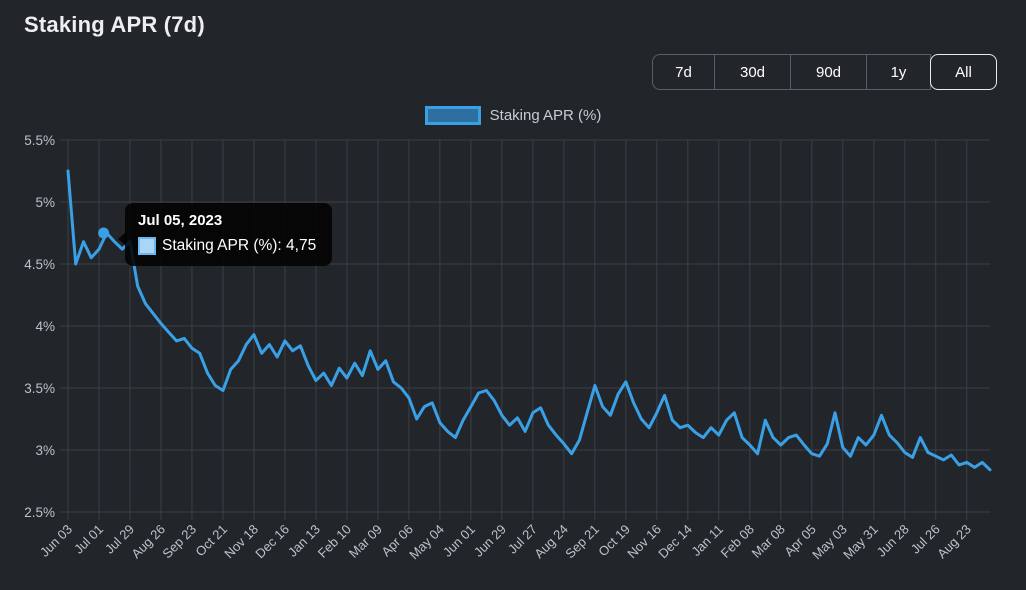  Describe the element at coordinates (39, 512) in the screenshot. I see `svg-text: 2.5%` at that location.